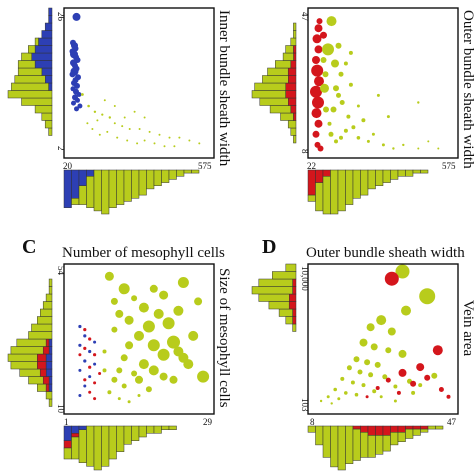  What do you see at coordinates (208, 422) in the screenshot?
I see `panel-c-x-tick-right: 29` at bounding box center [208, 422].